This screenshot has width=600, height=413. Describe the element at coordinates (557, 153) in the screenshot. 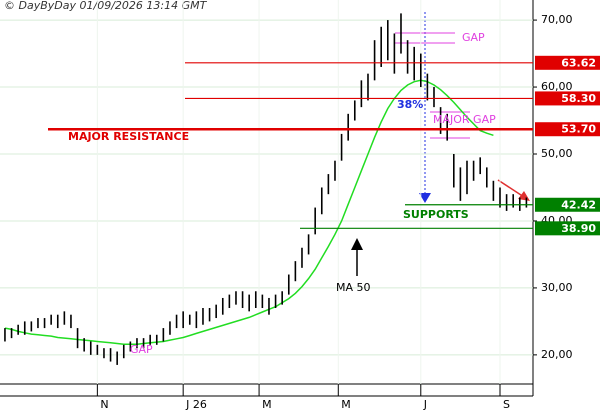

I see `y-tick-label: 50,00` at that location.